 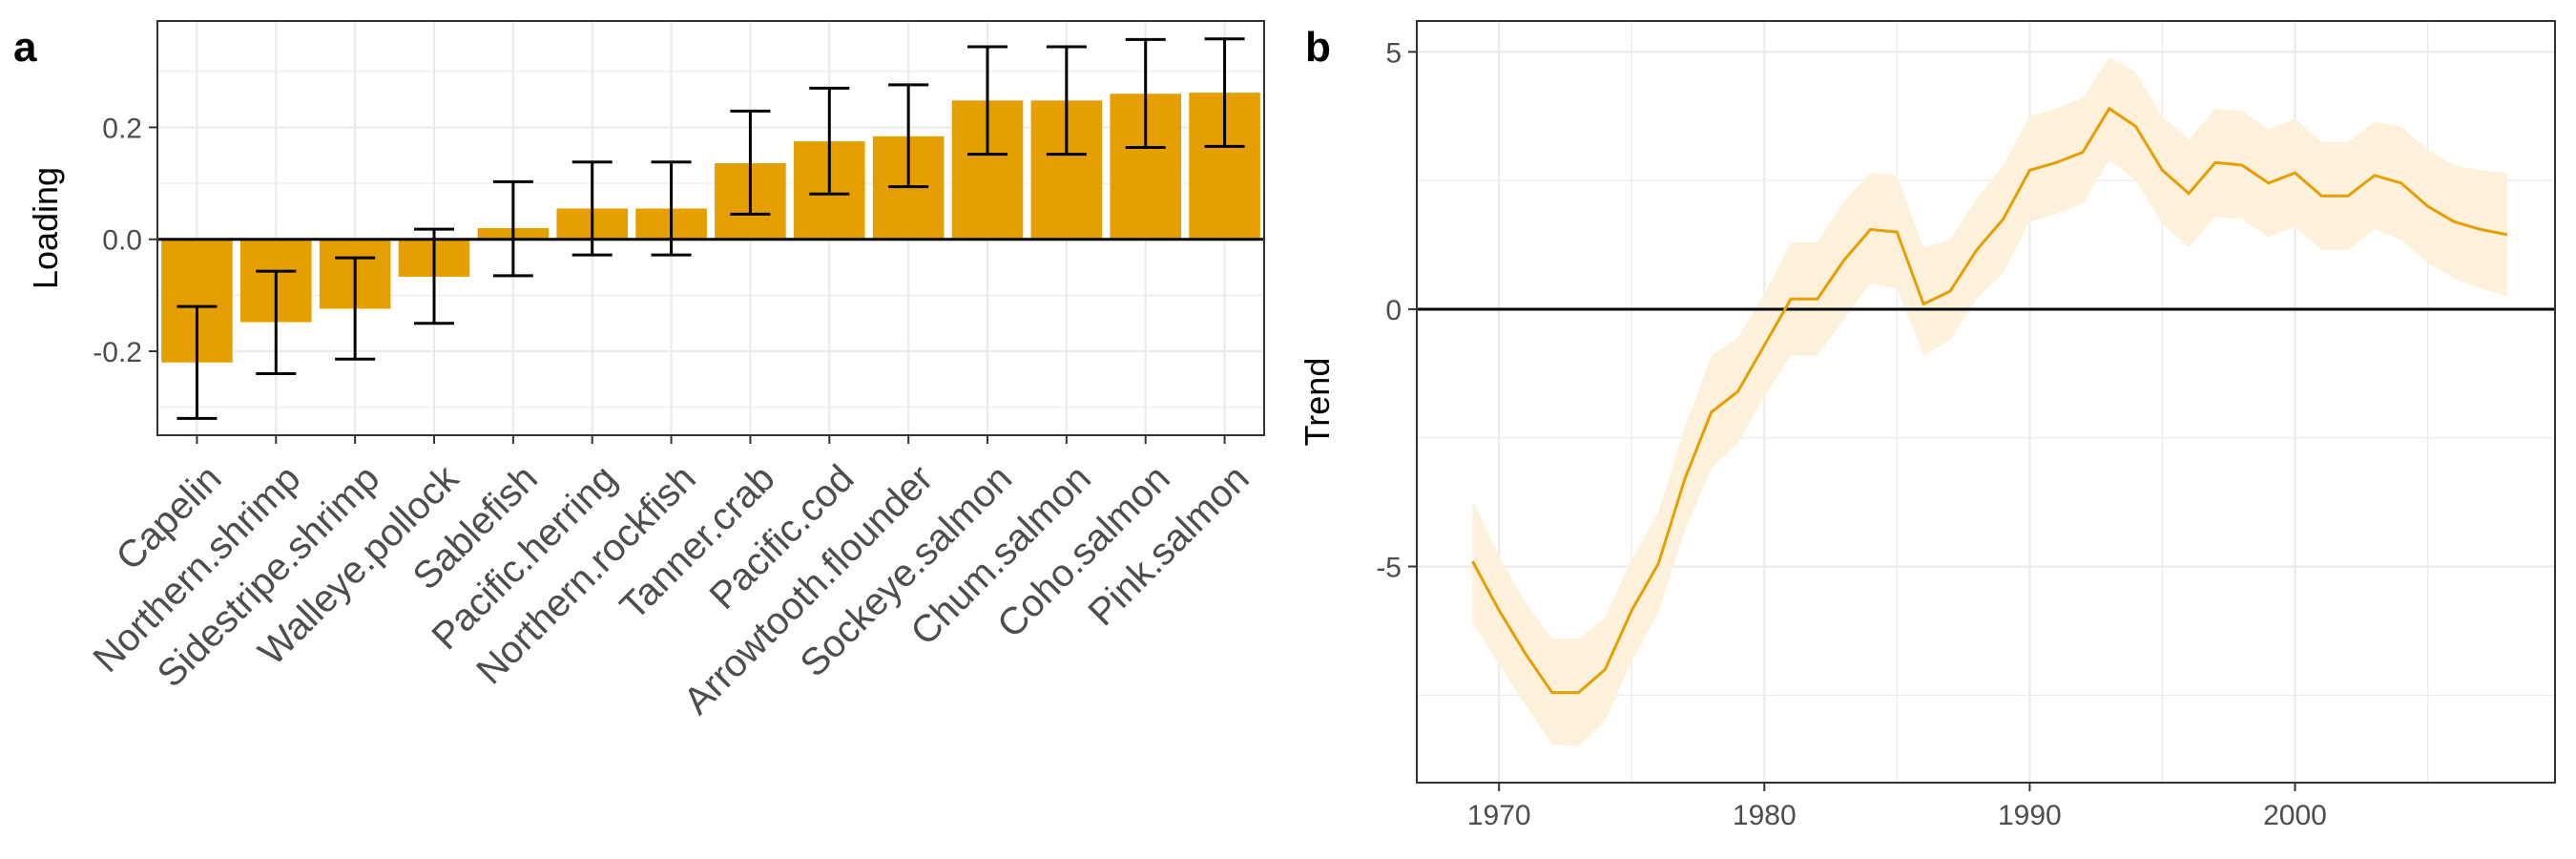 I want to click on y-tick-label: 0.0, so click(x=122, y=241).